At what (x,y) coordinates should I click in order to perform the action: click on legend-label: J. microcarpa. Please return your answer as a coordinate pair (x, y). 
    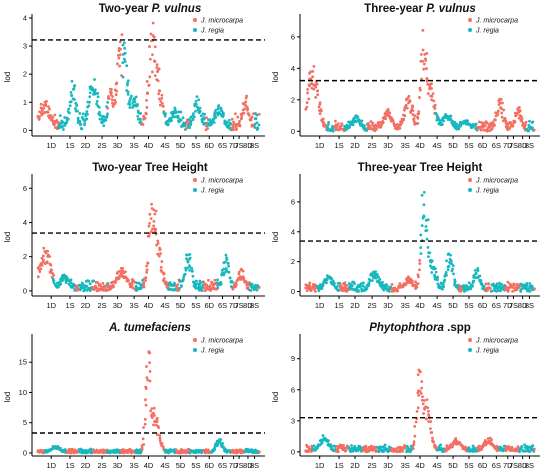
    Looking at the image, I should click on (221, 181).